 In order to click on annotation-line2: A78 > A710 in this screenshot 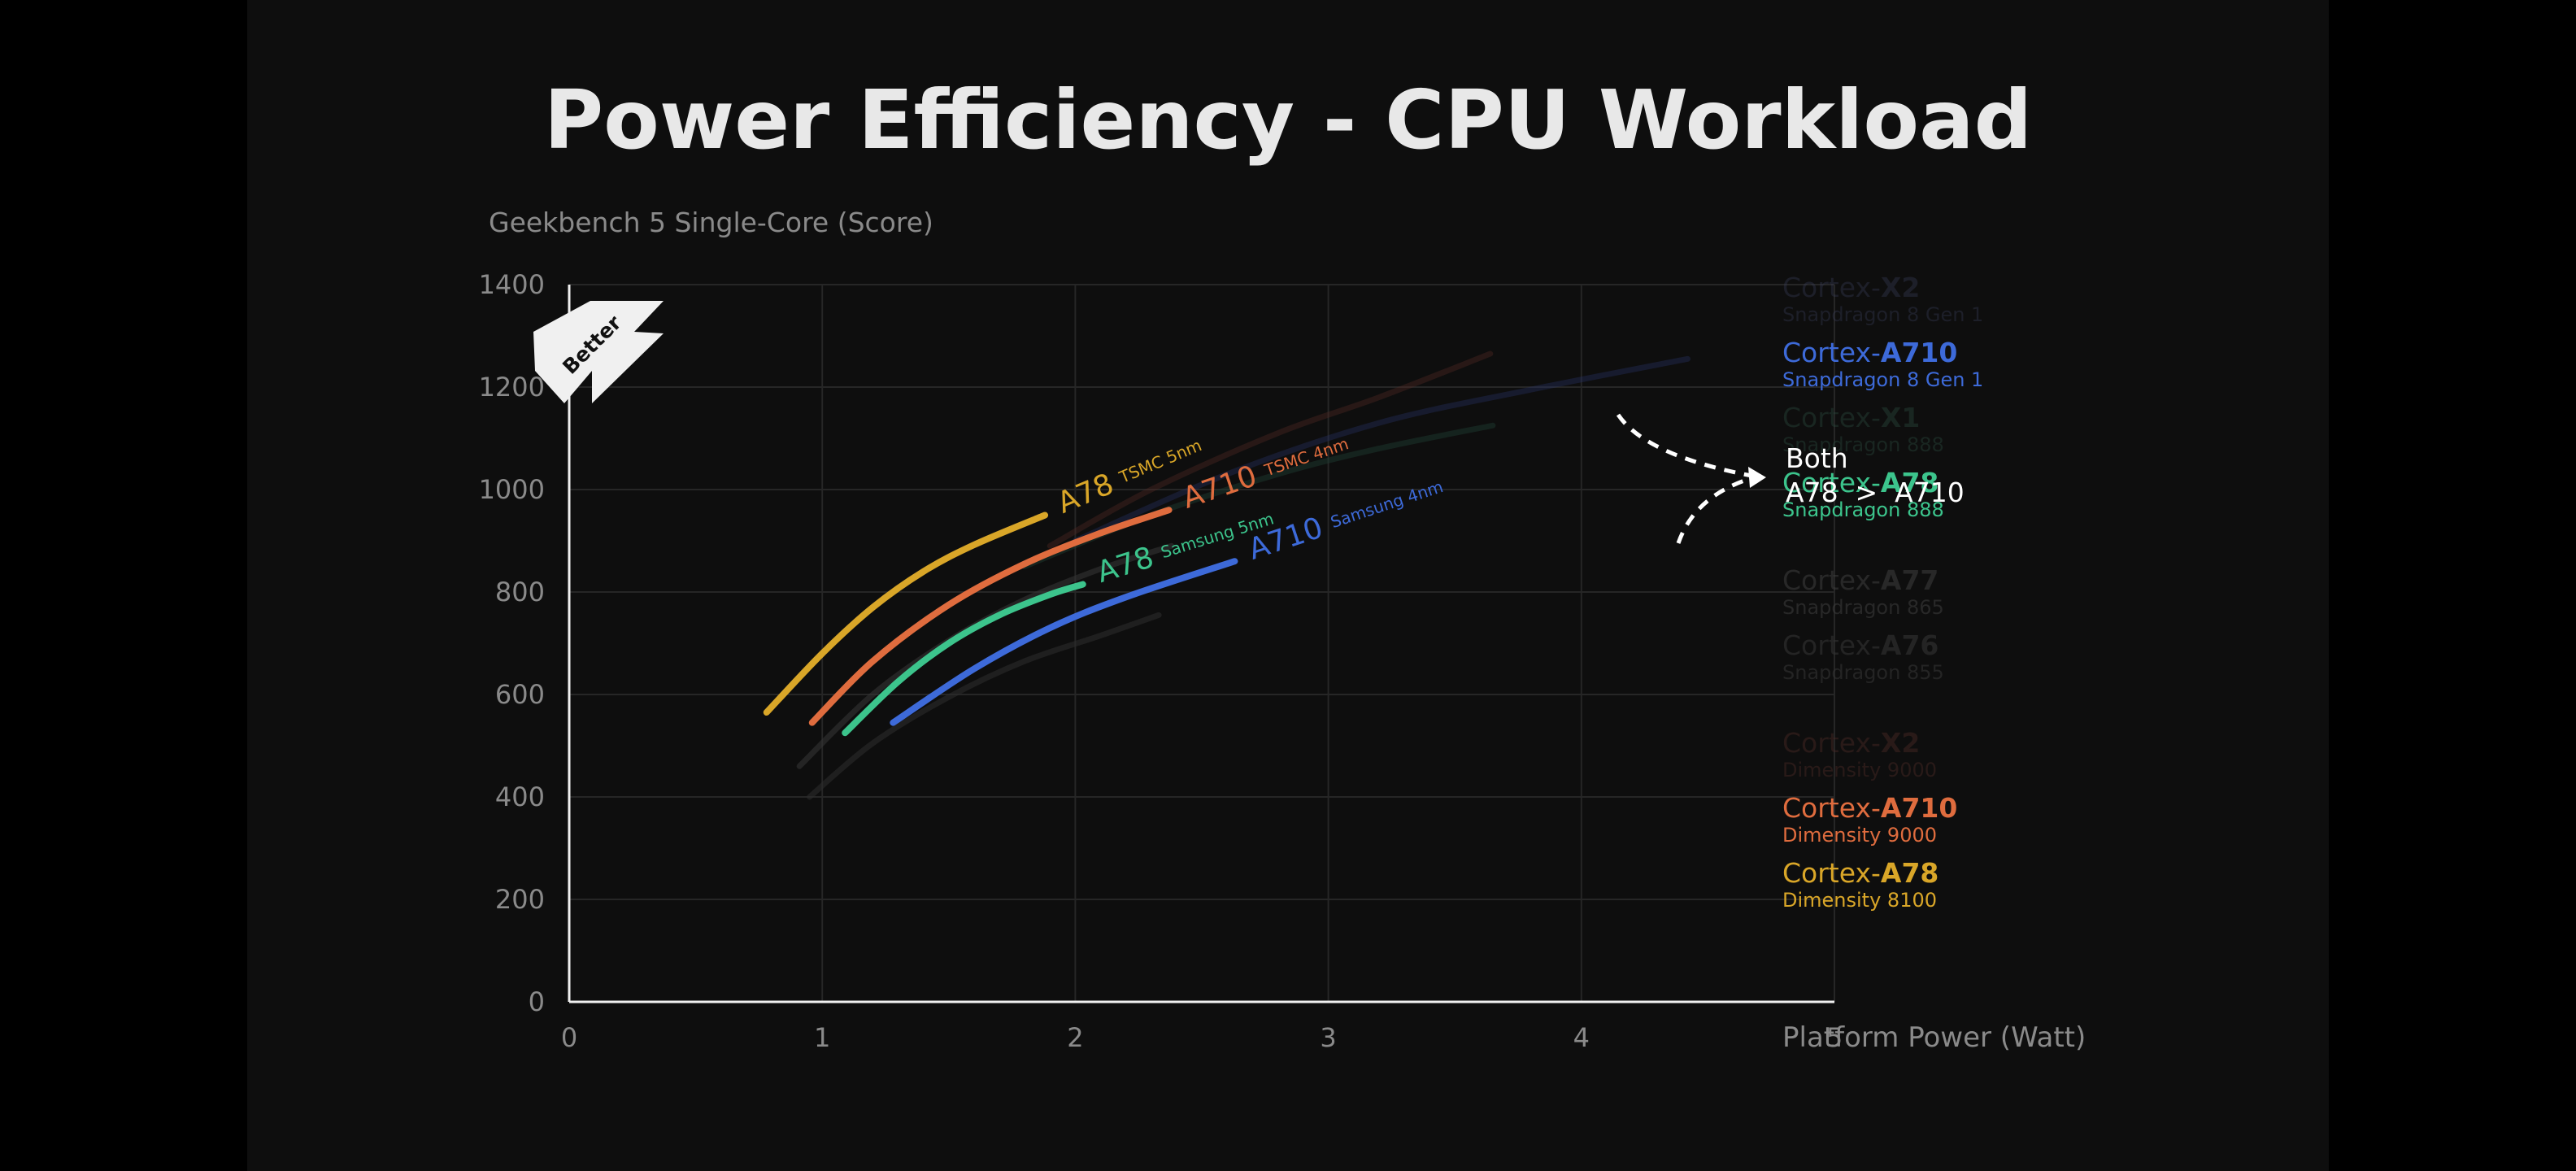, I will do `click(1875, 493)`.